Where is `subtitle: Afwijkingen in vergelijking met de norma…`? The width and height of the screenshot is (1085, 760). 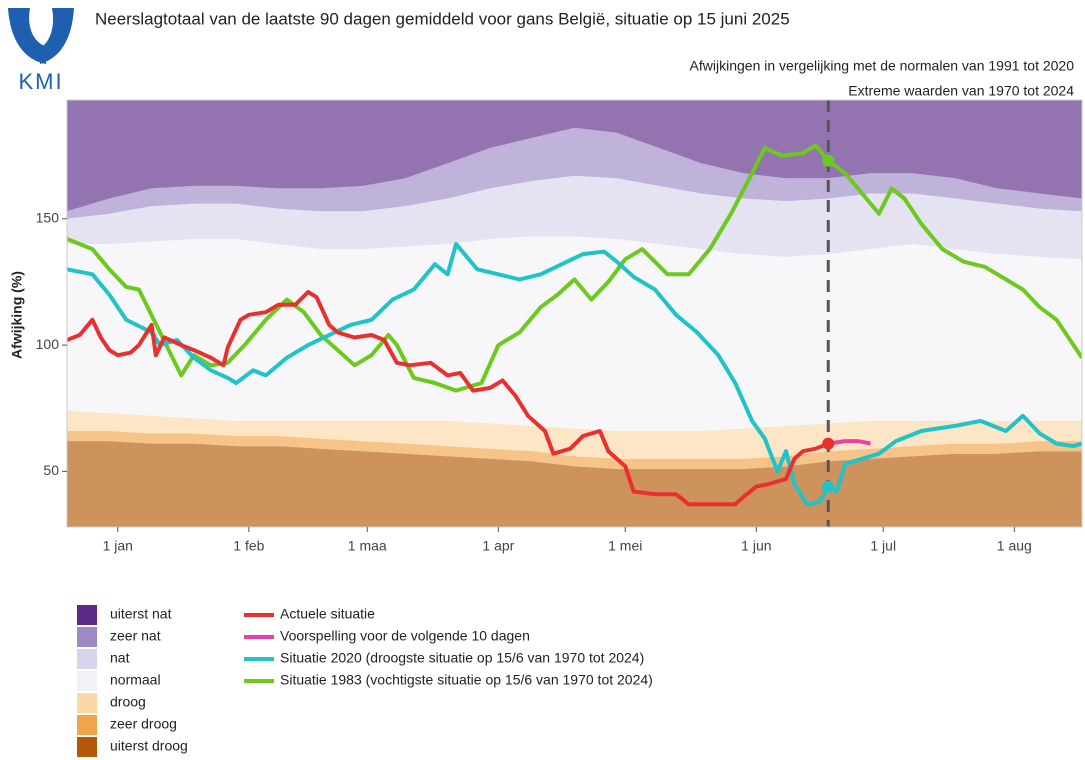
subtitle: Afwijkingen in vergelijking met de norma… is located at coordinates (882, 66).